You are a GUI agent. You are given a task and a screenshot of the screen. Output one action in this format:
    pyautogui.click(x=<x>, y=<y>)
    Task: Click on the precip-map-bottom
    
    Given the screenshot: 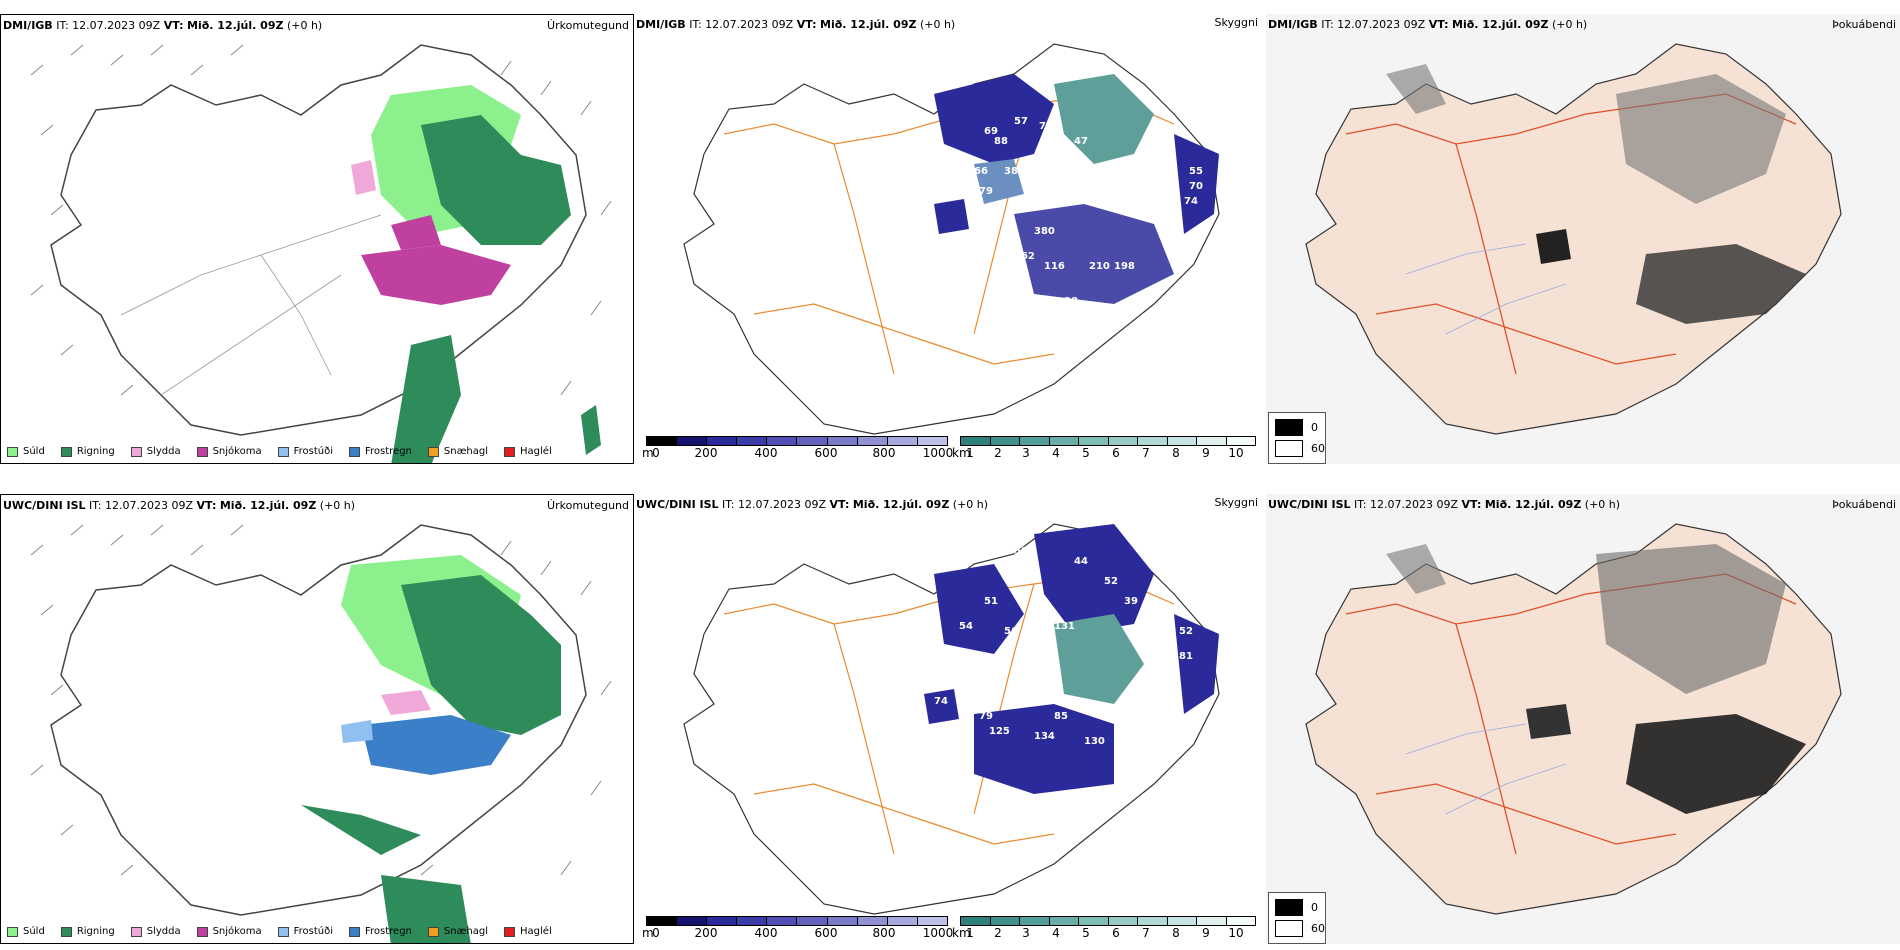 What is the action you would take?
    pyautogui.click(x=321, y=733)
    